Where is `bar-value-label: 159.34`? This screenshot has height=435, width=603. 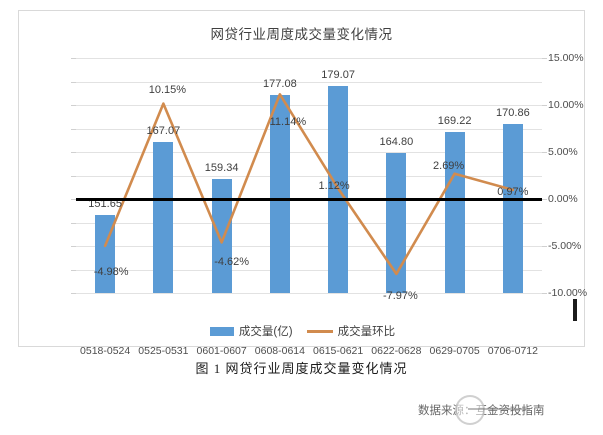 bar-value-label: 159.34 is located at coordinates (221, 167).